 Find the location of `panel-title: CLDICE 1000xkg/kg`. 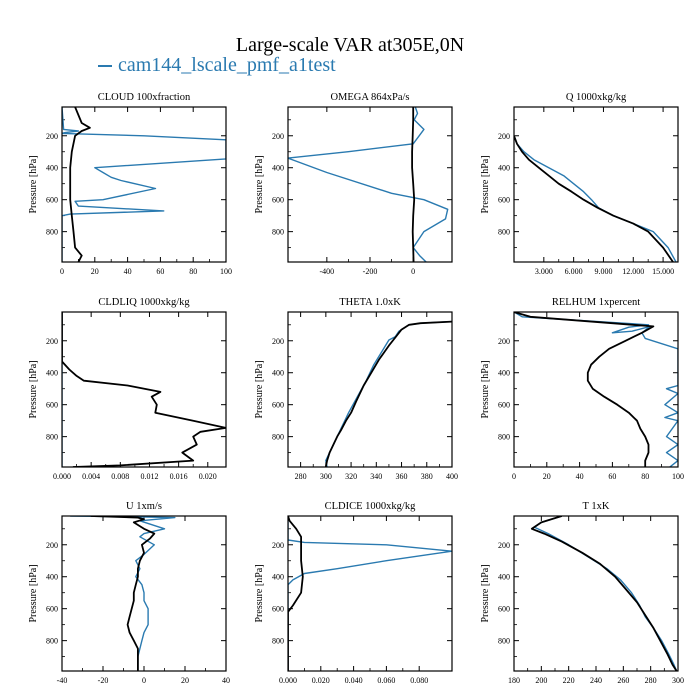

panel-title: CLDICE 1000xkg/kg is located at coordinates (370, 506).